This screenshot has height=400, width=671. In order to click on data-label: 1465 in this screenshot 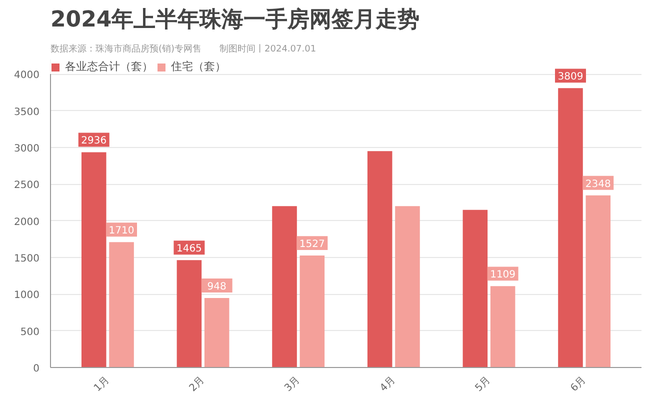, I will do `click(189, 249)`.